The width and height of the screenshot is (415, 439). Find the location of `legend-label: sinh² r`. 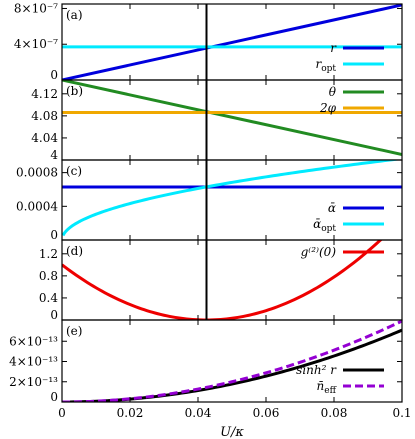

legend-label: sinh² r is located at coordinates (316, 370).